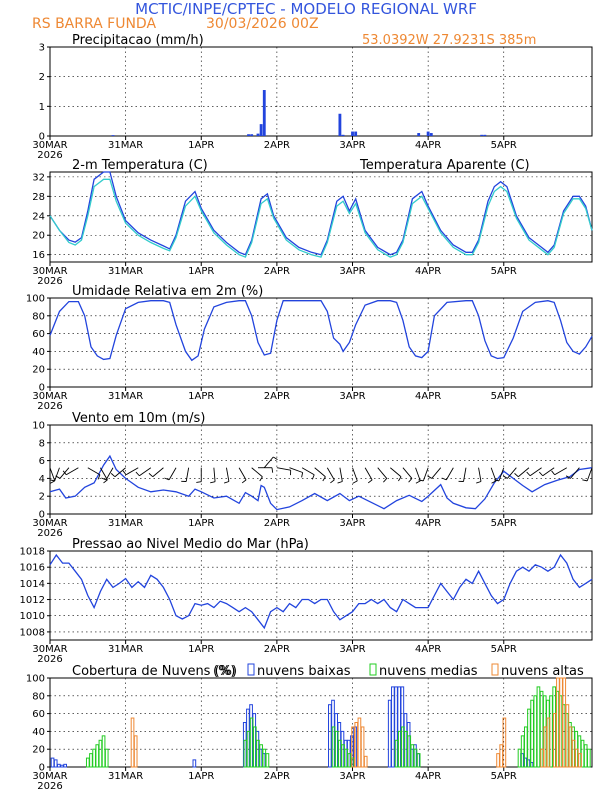  I want to click on y-tick-label: 3, so click(42, 48).